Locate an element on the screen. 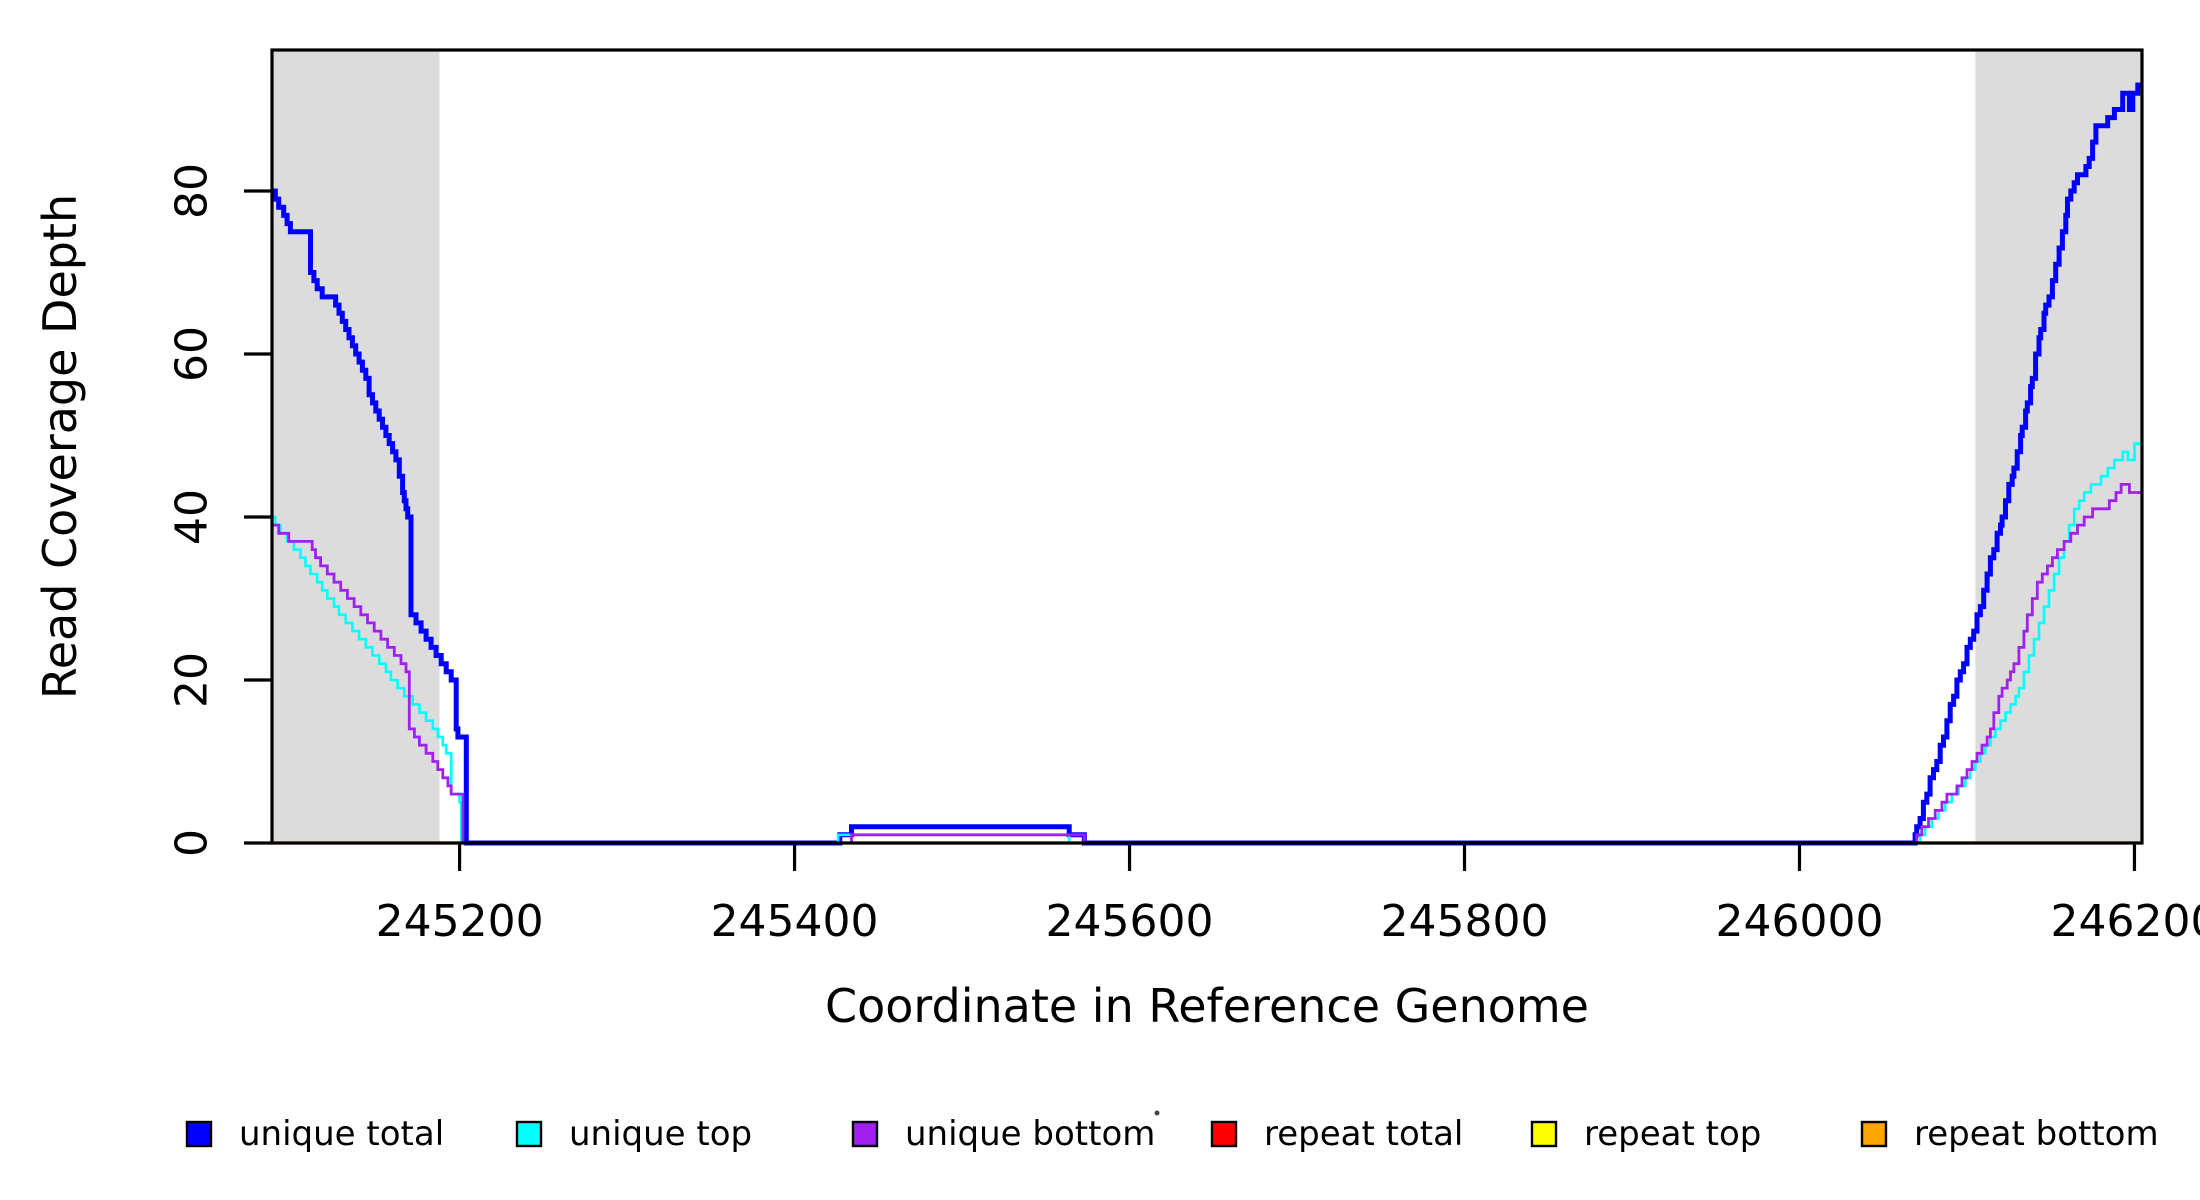 The image size is (2200, 1200). x-tick-label: 245400 is located at coordinates (795, 921).